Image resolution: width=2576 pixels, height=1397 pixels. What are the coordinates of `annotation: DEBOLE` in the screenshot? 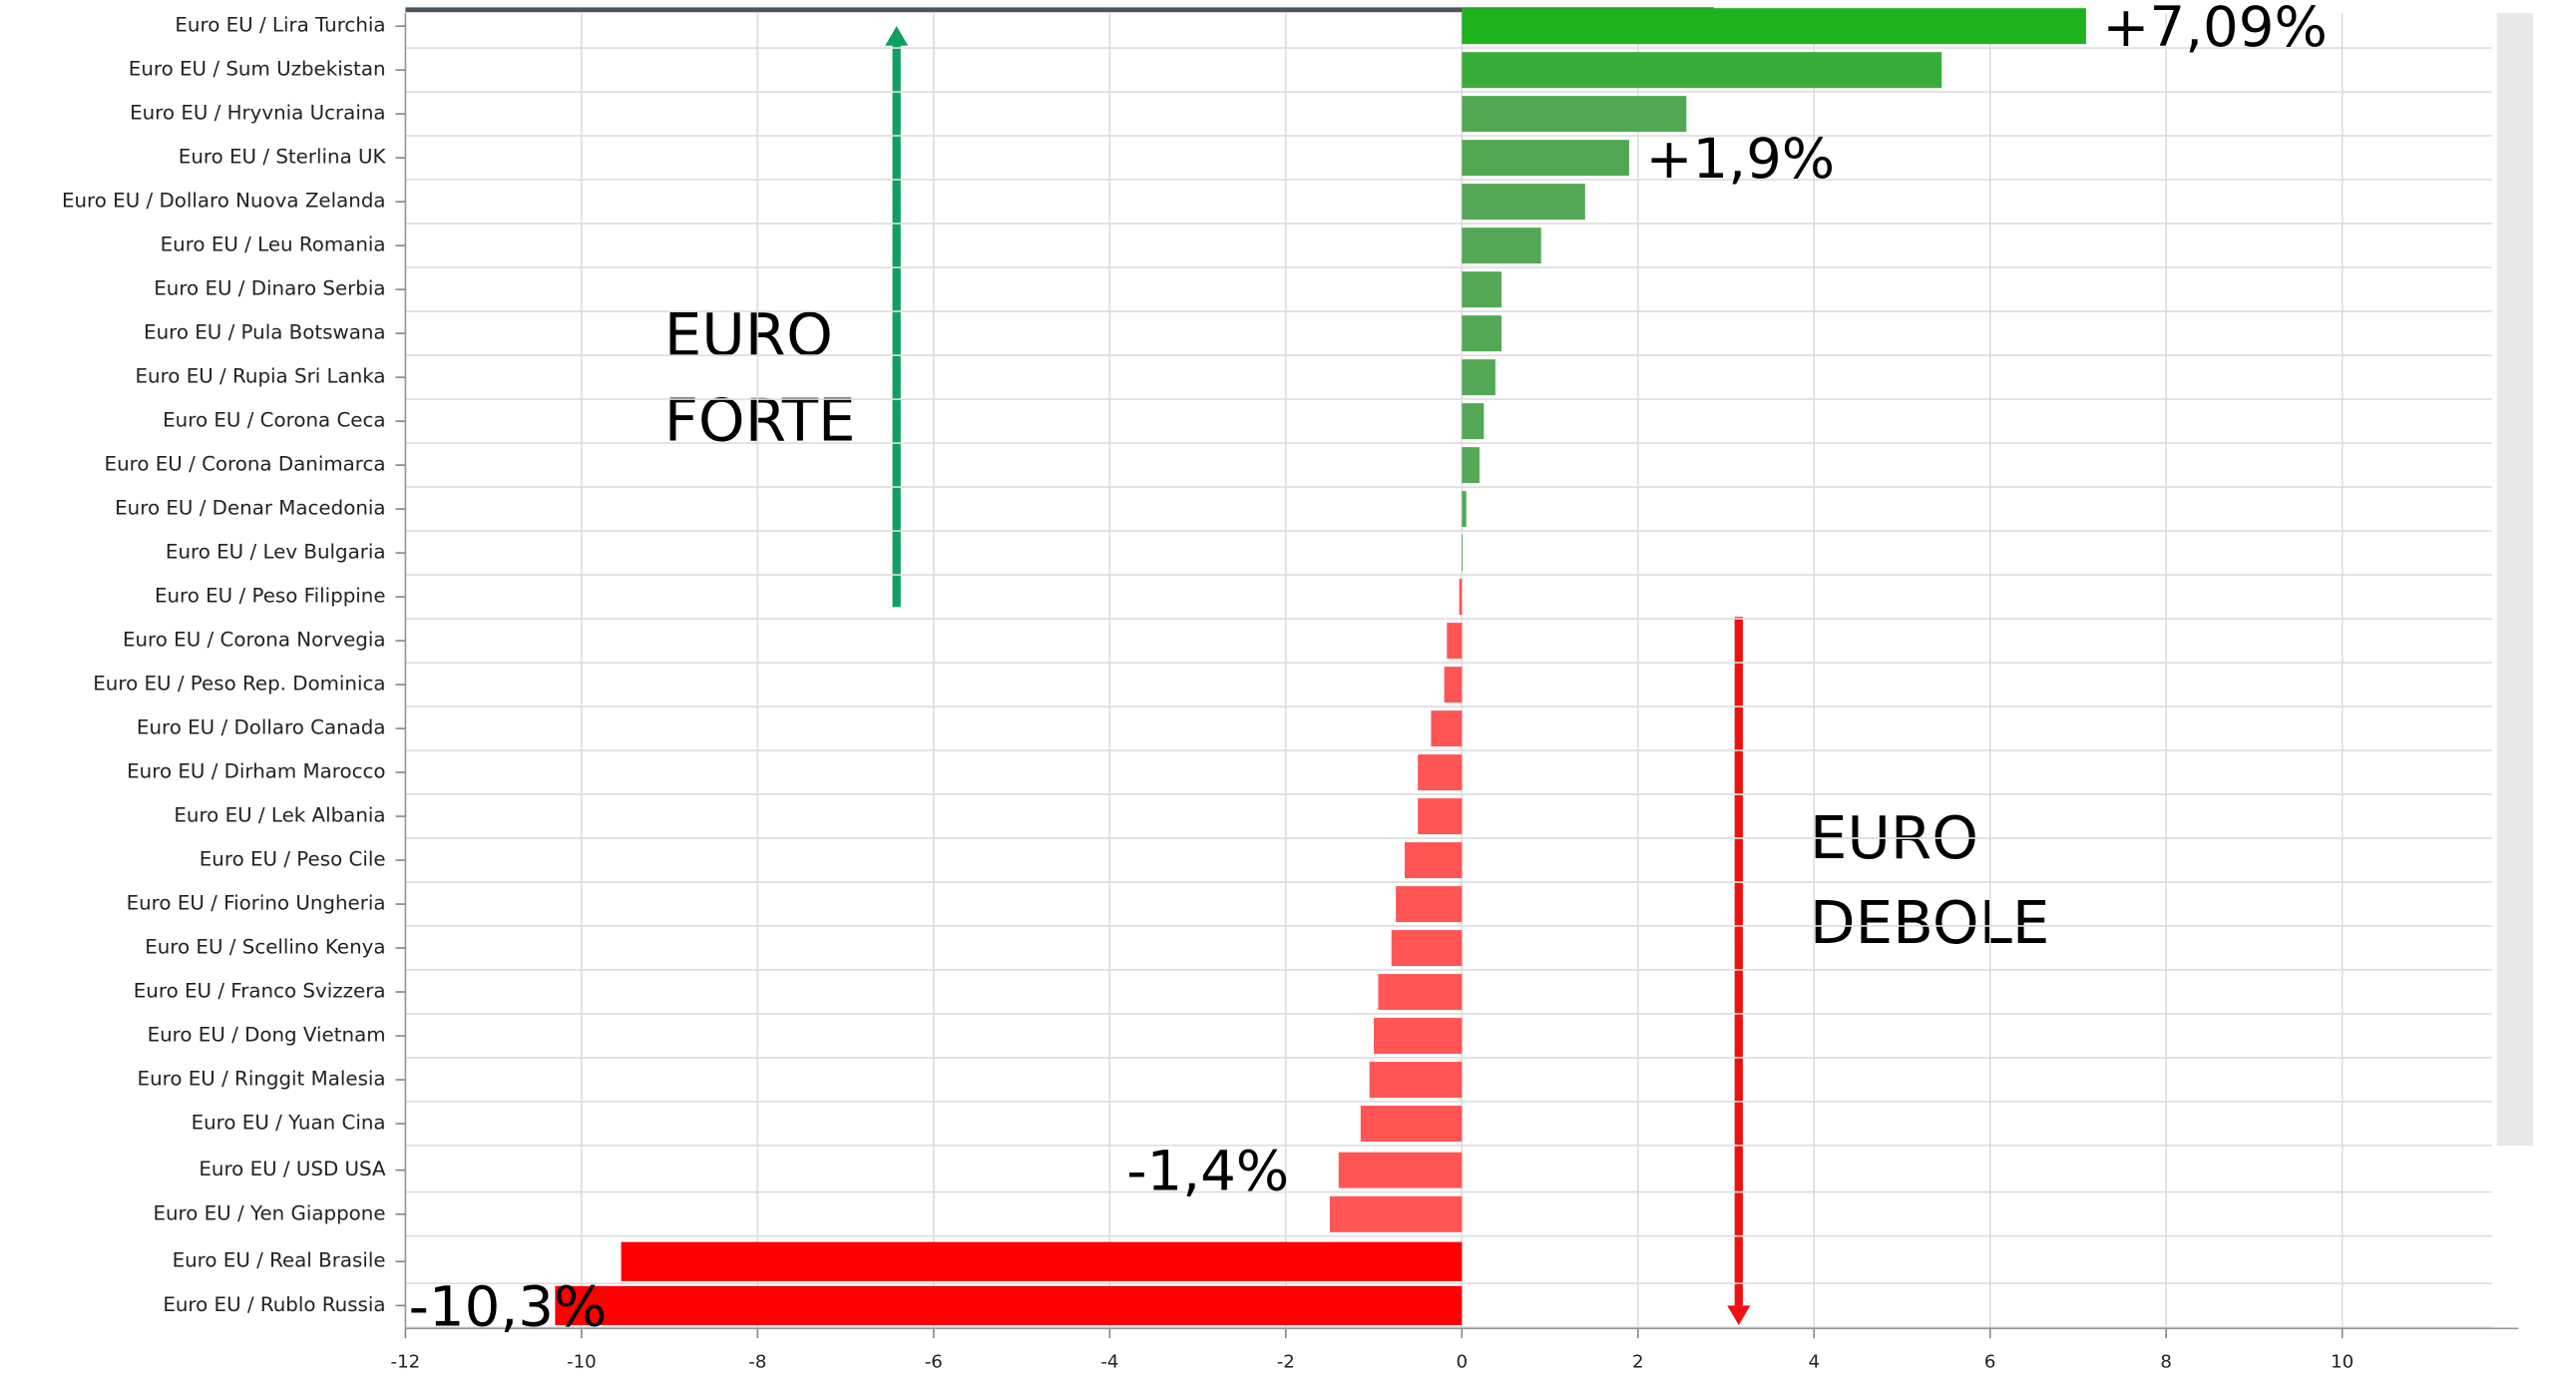 It's located at (1930, 922).